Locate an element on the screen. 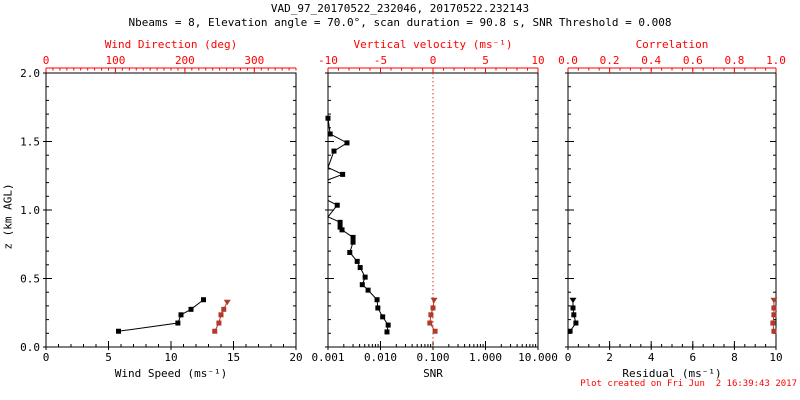  bottom-tick-label: 2 is located at coordinates (609, 357).